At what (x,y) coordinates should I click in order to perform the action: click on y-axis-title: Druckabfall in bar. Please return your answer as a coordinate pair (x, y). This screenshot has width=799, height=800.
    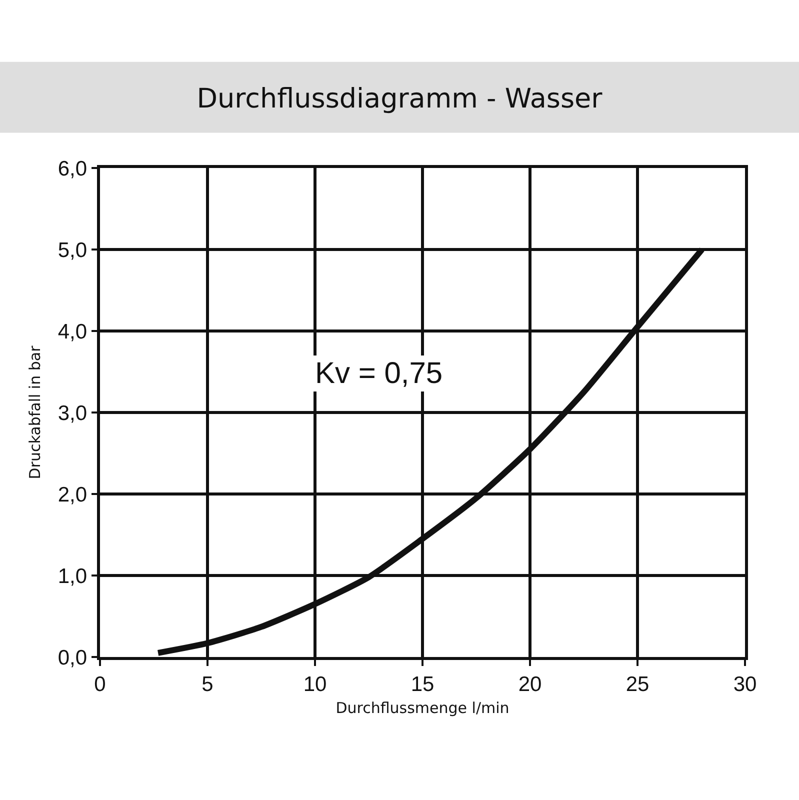
    Looking at the image, I should click on (35, 412).